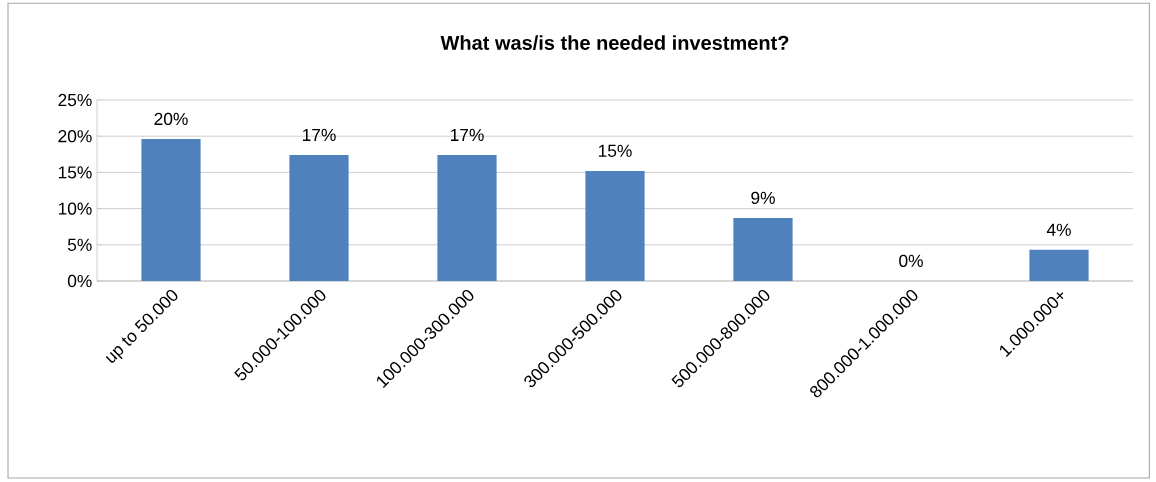 This screenshot has width=1156, height=482. What do you see at coordinates (763, 197) in the screenshot?
I see `data-label: 9%` at bounding box center [763, 197].